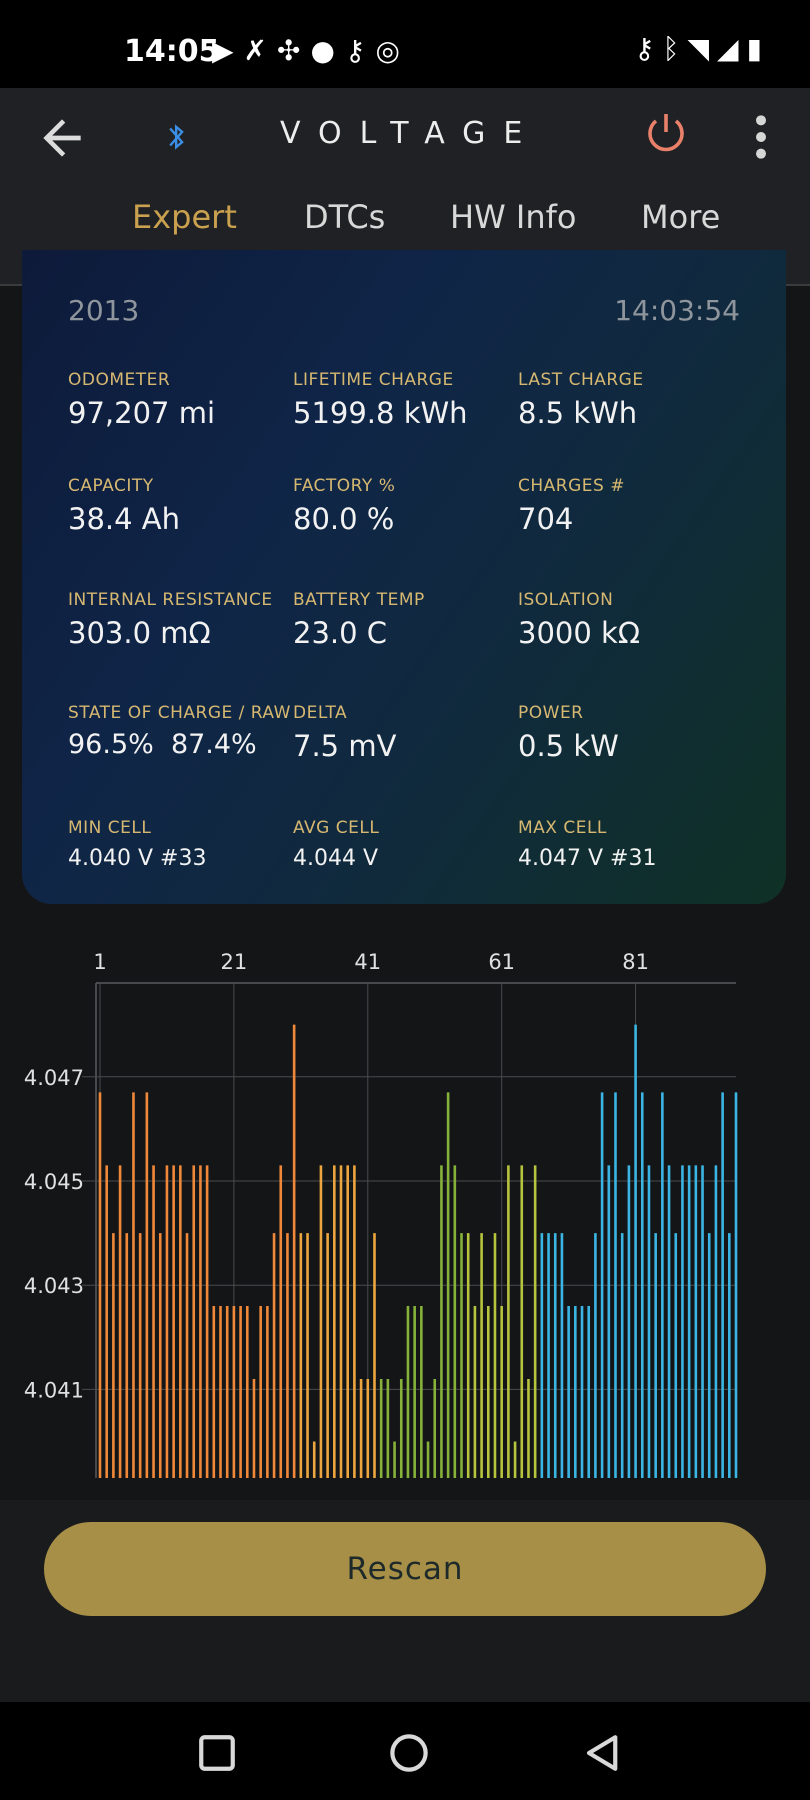 The image size is (810, 1800). I want to click on stat-isolation: ISOLATION 3000 kΩ, so click(628, 620).